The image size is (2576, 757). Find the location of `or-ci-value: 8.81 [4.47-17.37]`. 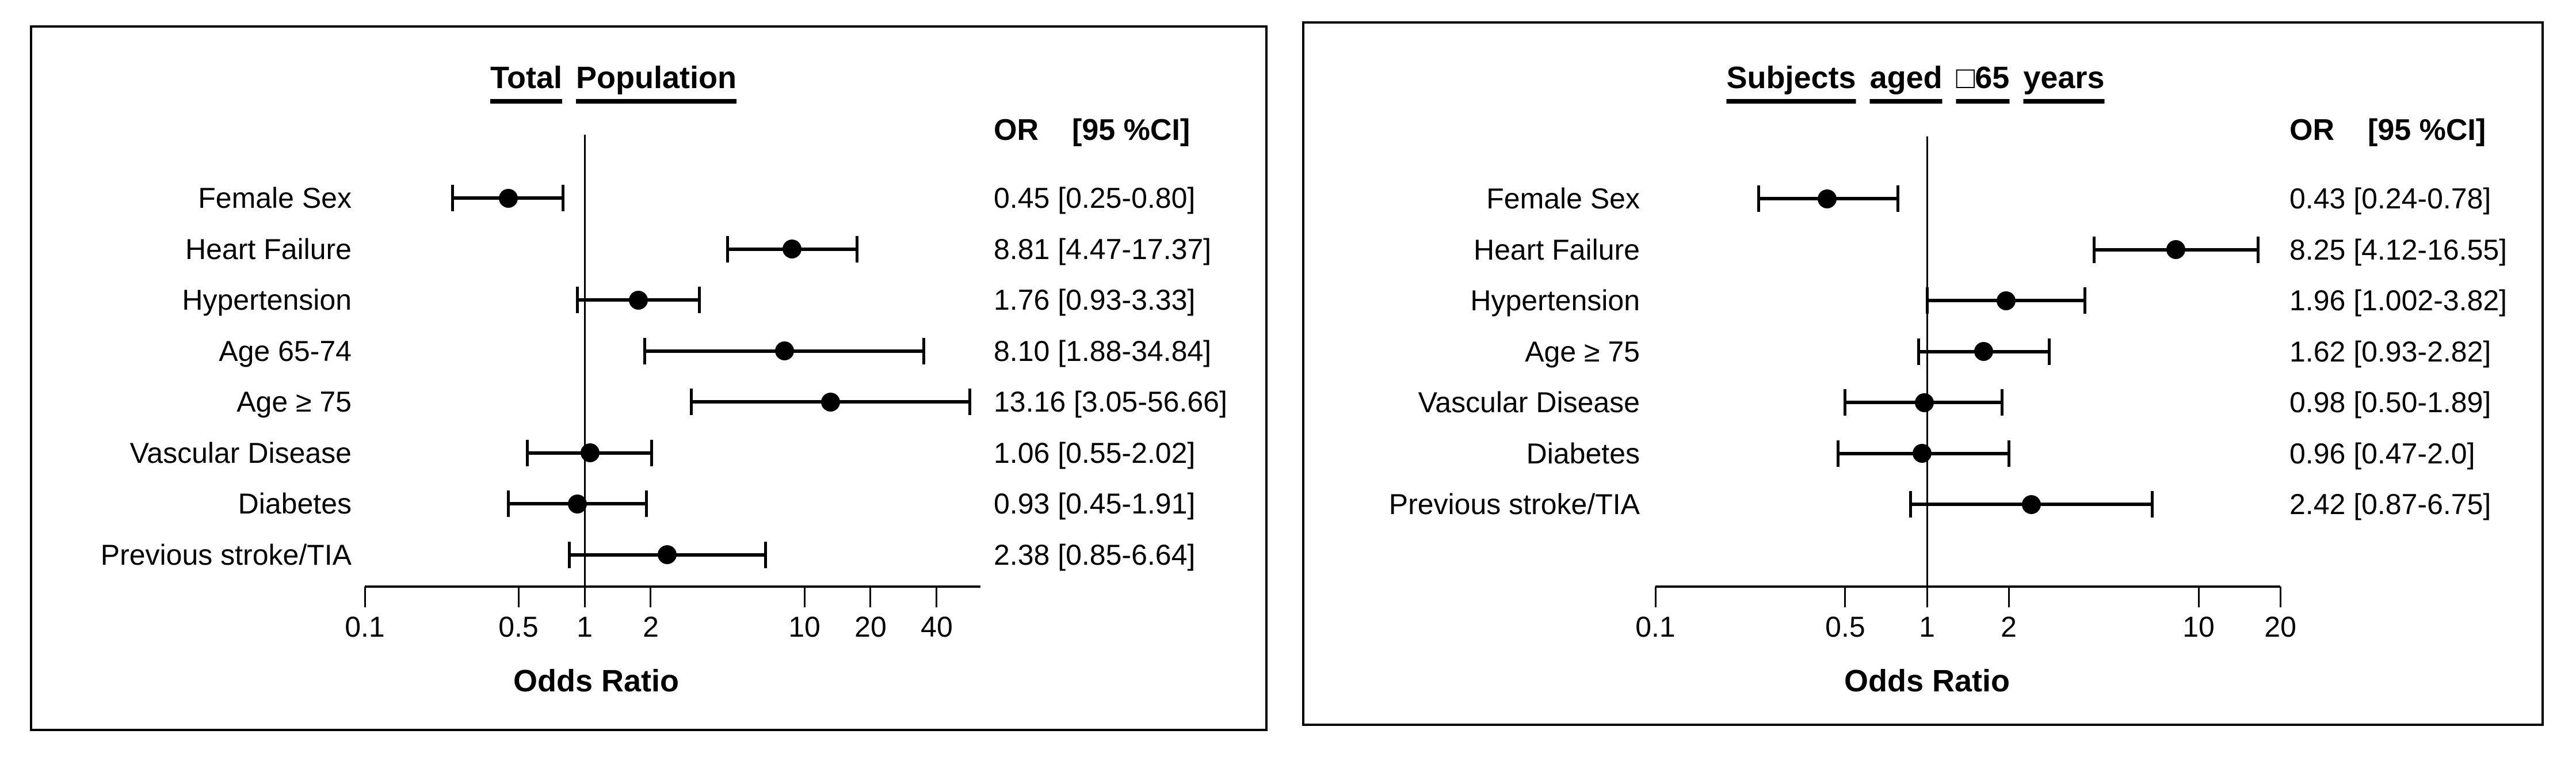

or-ci-value: 8.81 [4.47-17.37] is located at coordinates (1103, 249).